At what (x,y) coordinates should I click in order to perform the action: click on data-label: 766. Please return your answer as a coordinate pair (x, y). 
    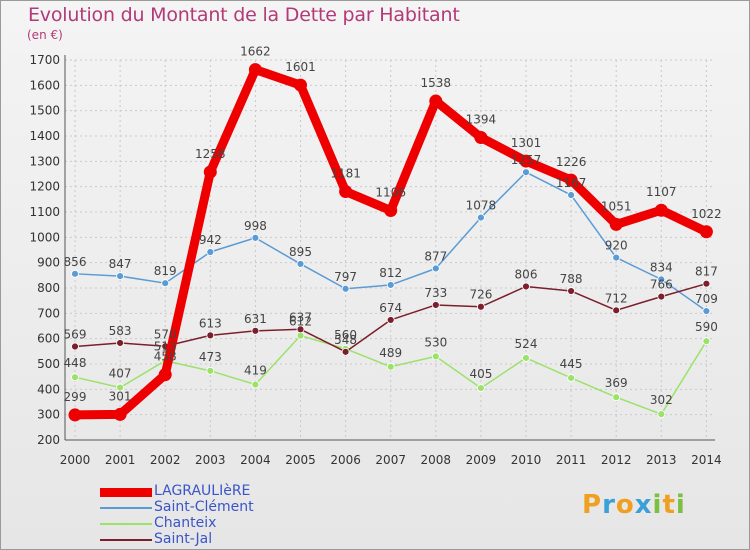
    Looking at the image, I should click on (661, 285).